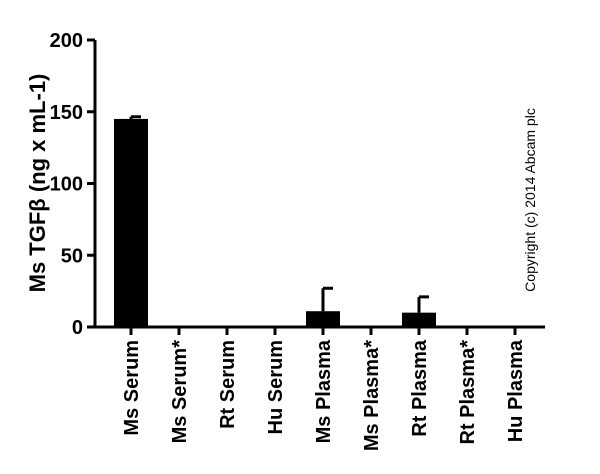 Image resolution: width=600 pixels, height=474 pixels. Describe the element at coordinates (66, 41) in the screenshot. I see `y-tick-label: 200` at that location.